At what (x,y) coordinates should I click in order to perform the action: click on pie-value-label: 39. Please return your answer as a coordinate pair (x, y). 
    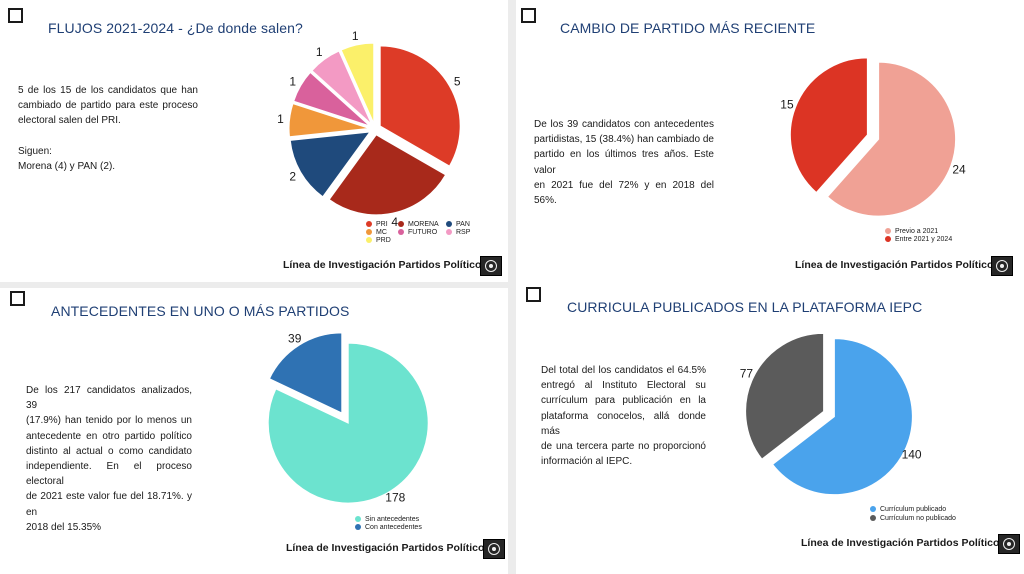
    Looking at the image, I should click on (295, 339).